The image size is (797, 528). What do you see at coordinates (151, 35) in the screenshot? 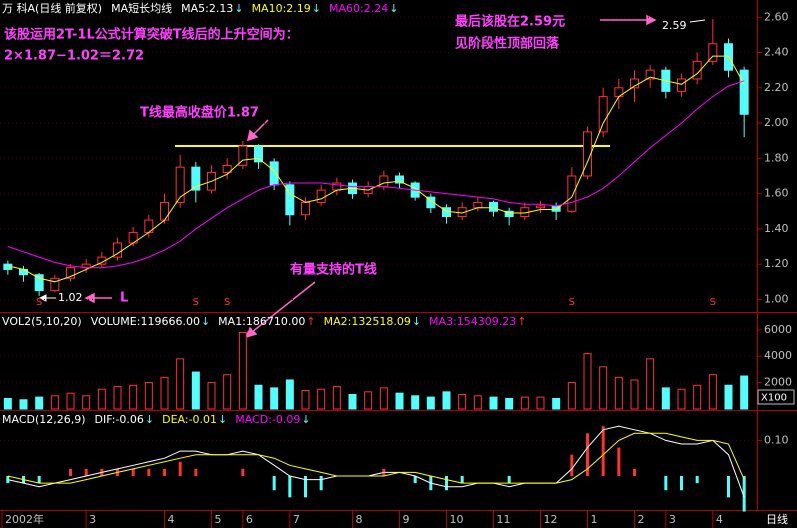
I see `annotation: 该股运用2T-1L公式计算突破T线后的上升空间为：` at bounding box center [151, 35].